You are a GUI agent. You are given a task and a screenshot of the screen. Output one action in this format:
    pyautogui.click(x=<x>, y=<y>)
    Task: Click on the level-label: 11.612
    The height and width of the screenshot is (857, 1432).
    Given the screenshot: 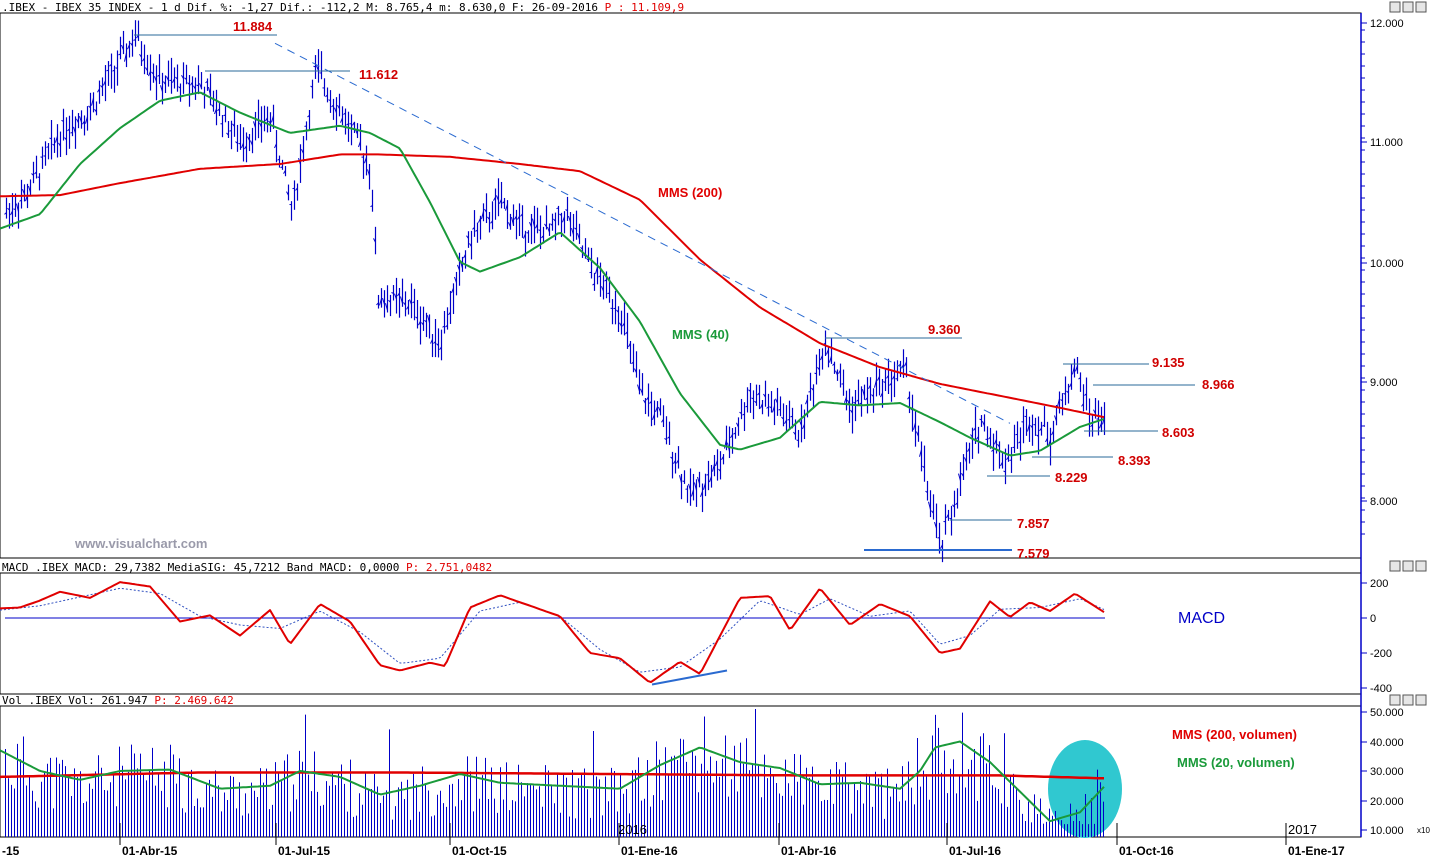 What is the action you would take?
    pyautogui.click(x=378, y=74)
    